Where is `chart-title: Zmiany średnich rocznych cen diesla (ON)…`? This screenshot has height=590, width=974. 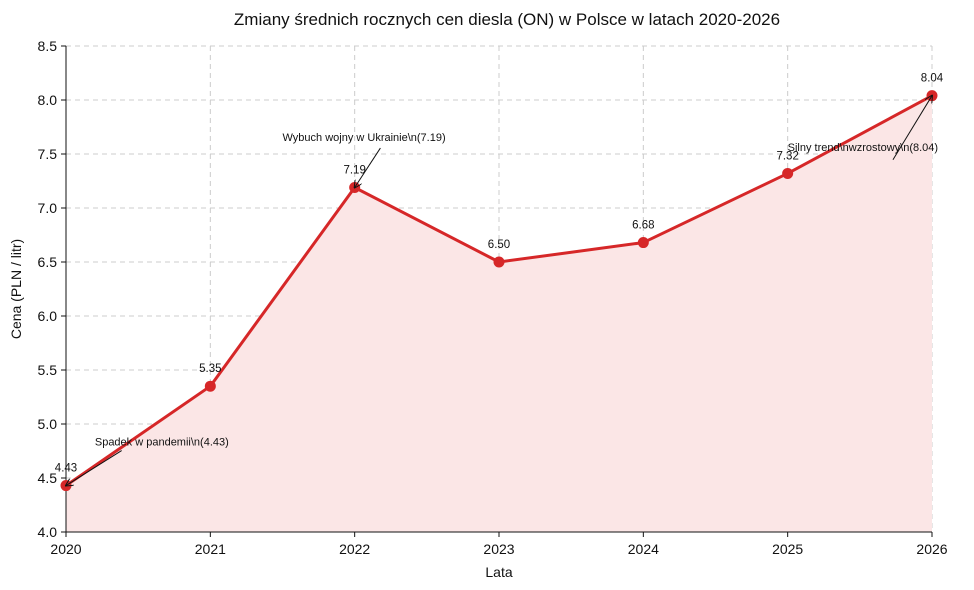 chart-title: Zmiany średnich rocznych cen diesla (ON)… is located at coordinates (507, 19).